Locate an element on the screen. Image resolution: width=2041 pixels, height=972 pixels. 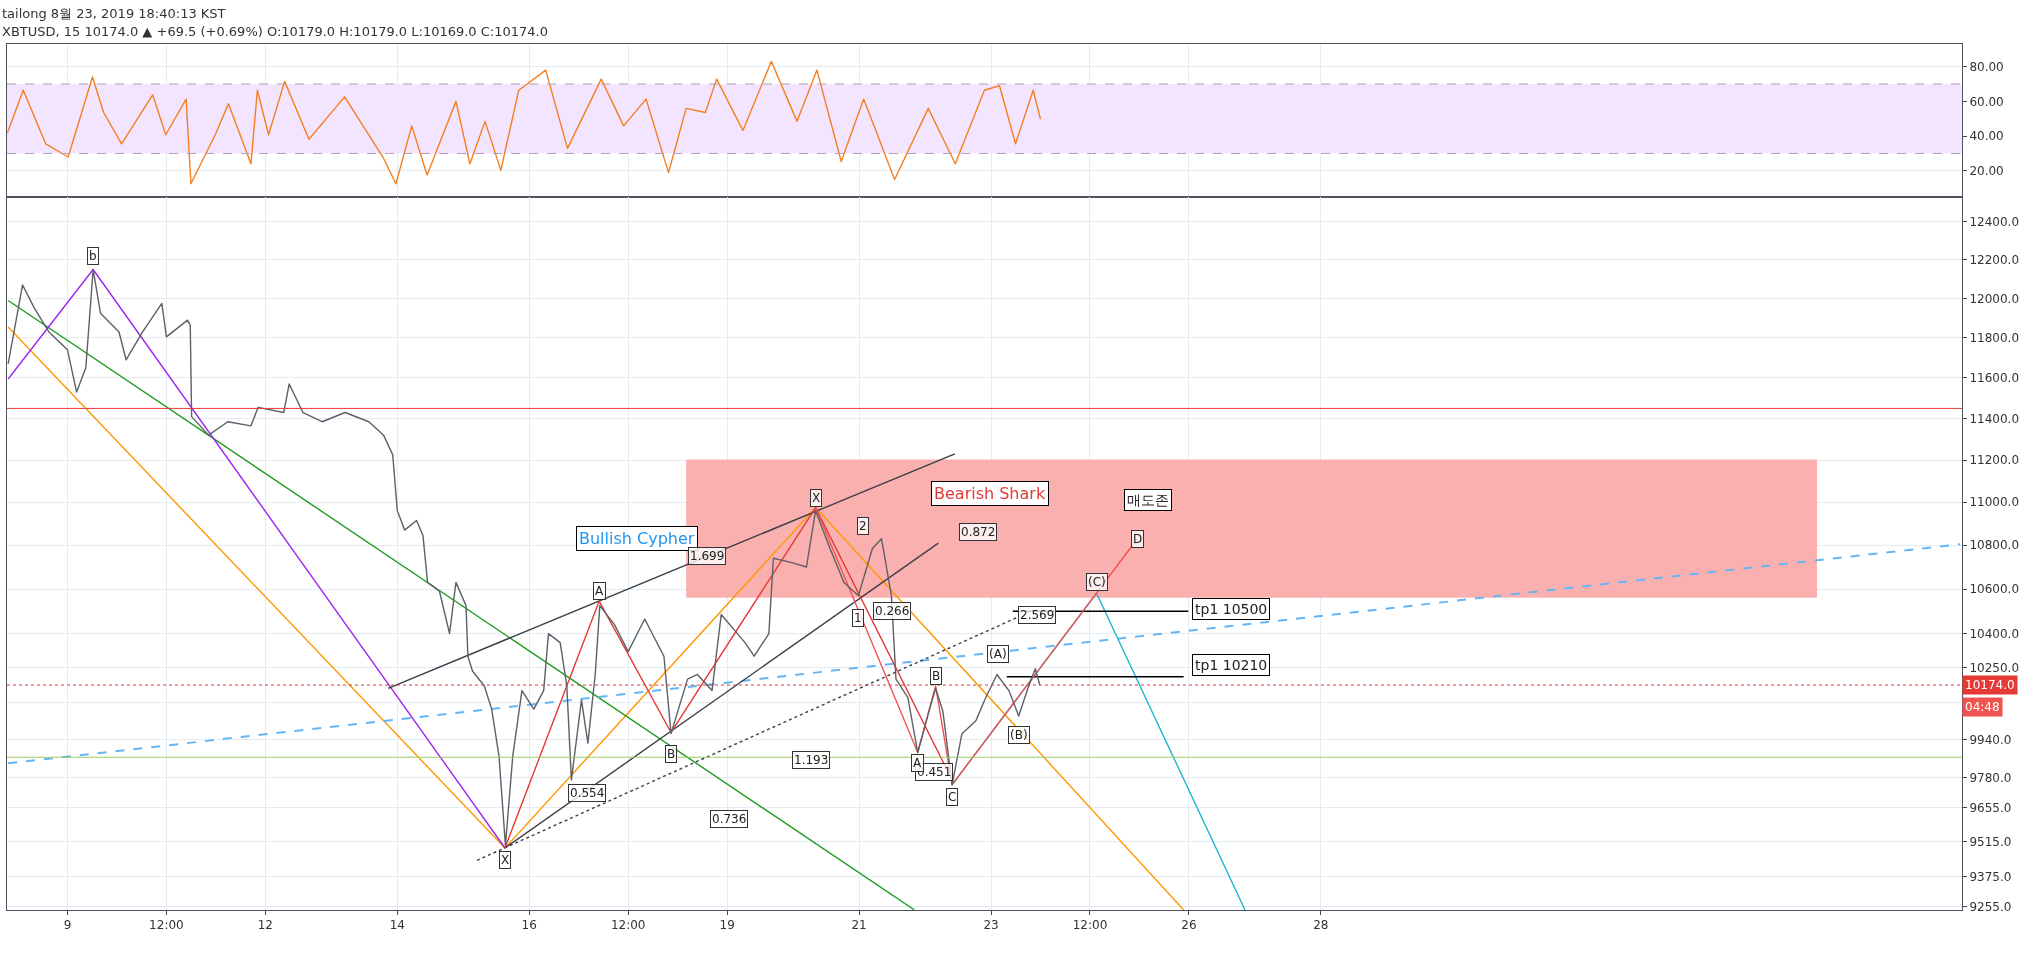
y-tick-label: 9780.0 is located at coordinates (1990, 777).